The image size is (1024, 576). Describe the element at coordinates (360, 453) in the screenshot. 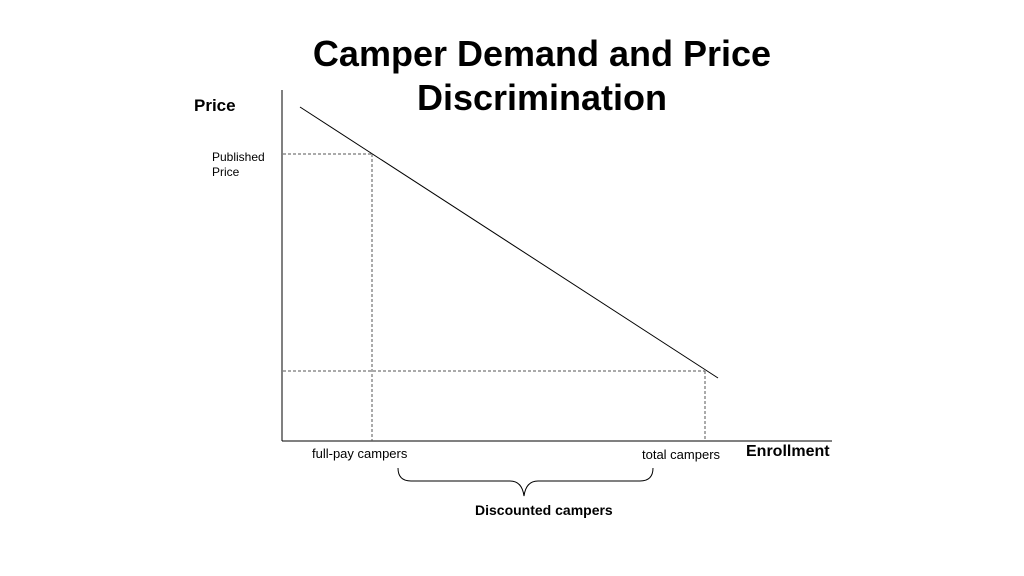

I see `full-pay-campers-label: full-pay campers` at that location.